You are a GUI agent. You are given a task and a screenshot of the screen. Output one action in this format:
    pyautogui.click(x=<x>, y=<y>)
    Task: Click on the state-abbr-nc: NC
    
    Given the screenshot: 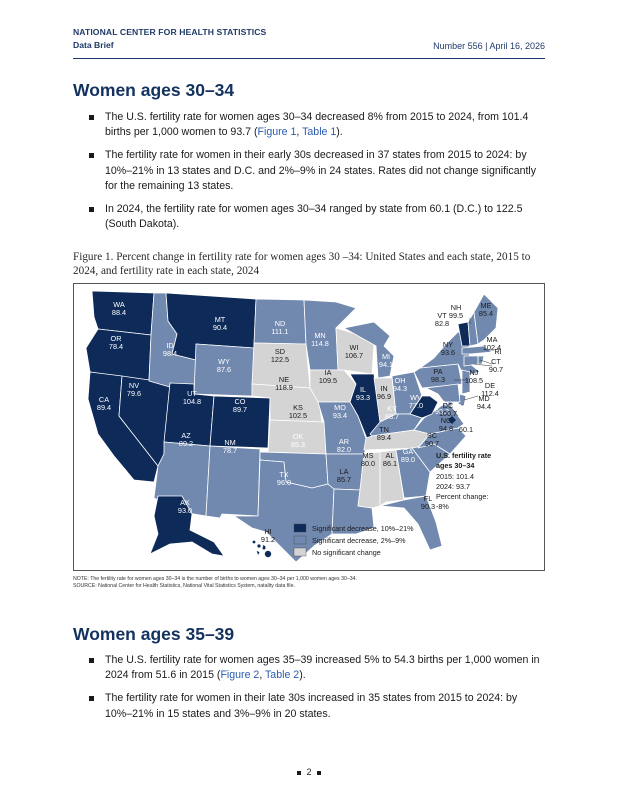 What is the action you would take?
    pyautogui.click(x=446, y=420)
    